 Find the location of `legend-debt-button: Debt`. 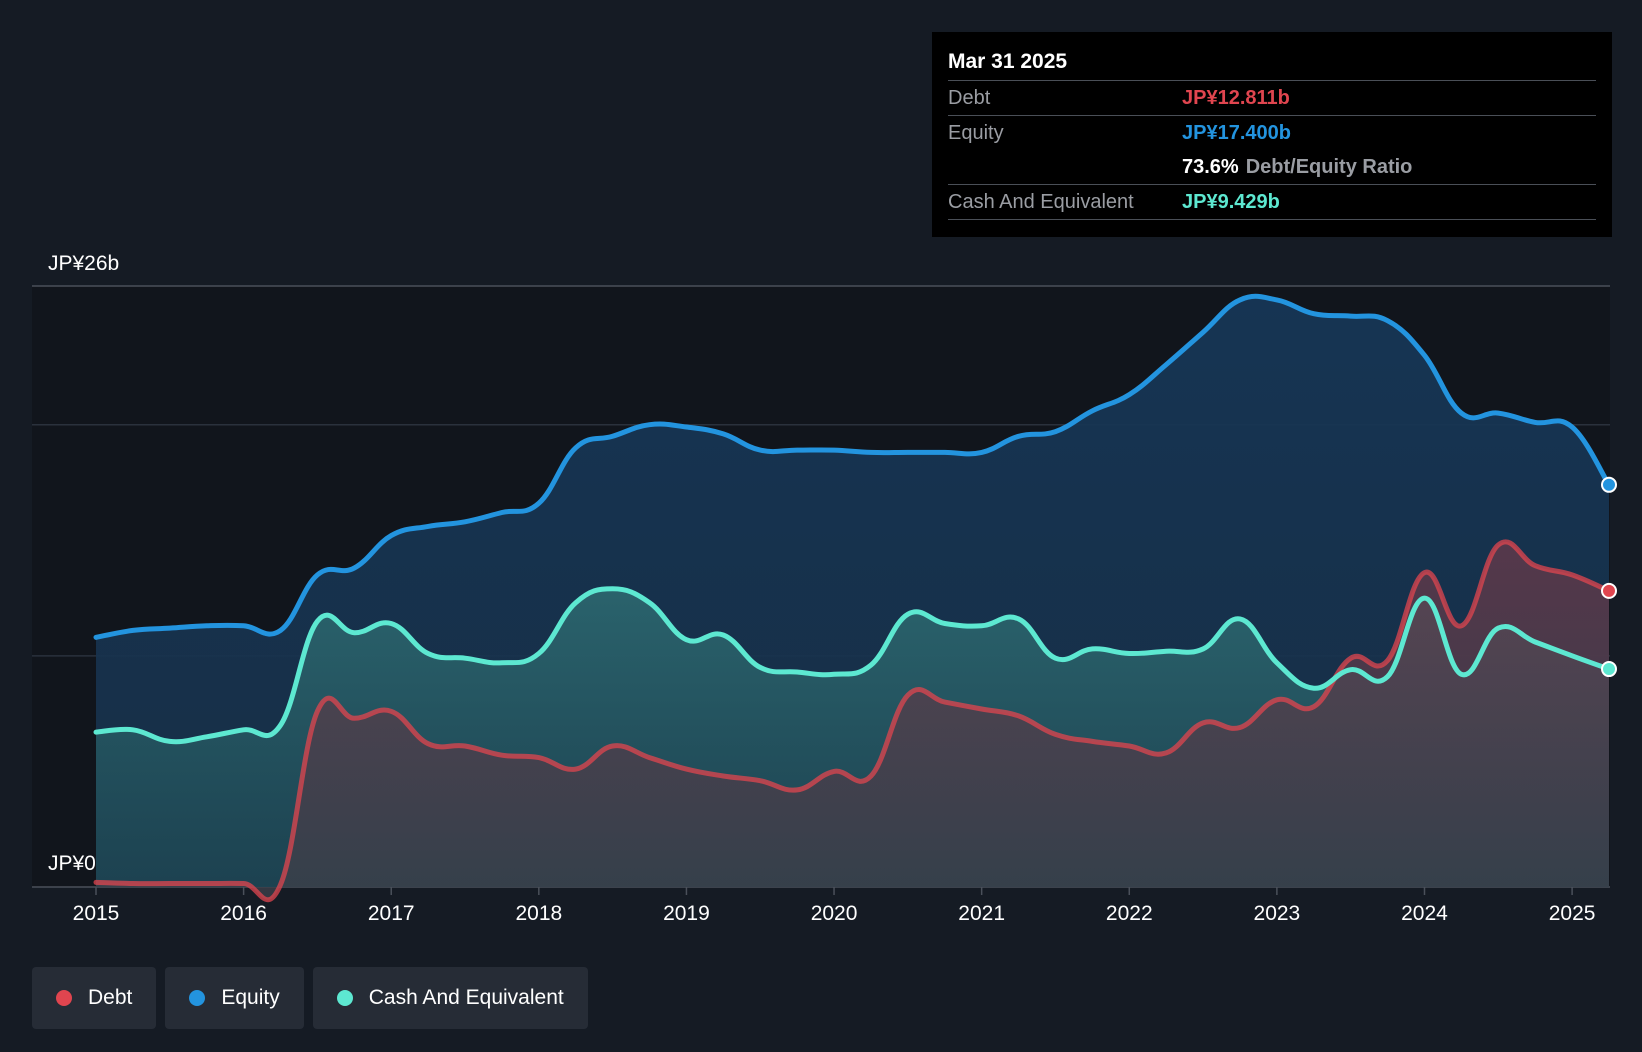

legend-debt-button: Debt is located at coordinates (94, 998).